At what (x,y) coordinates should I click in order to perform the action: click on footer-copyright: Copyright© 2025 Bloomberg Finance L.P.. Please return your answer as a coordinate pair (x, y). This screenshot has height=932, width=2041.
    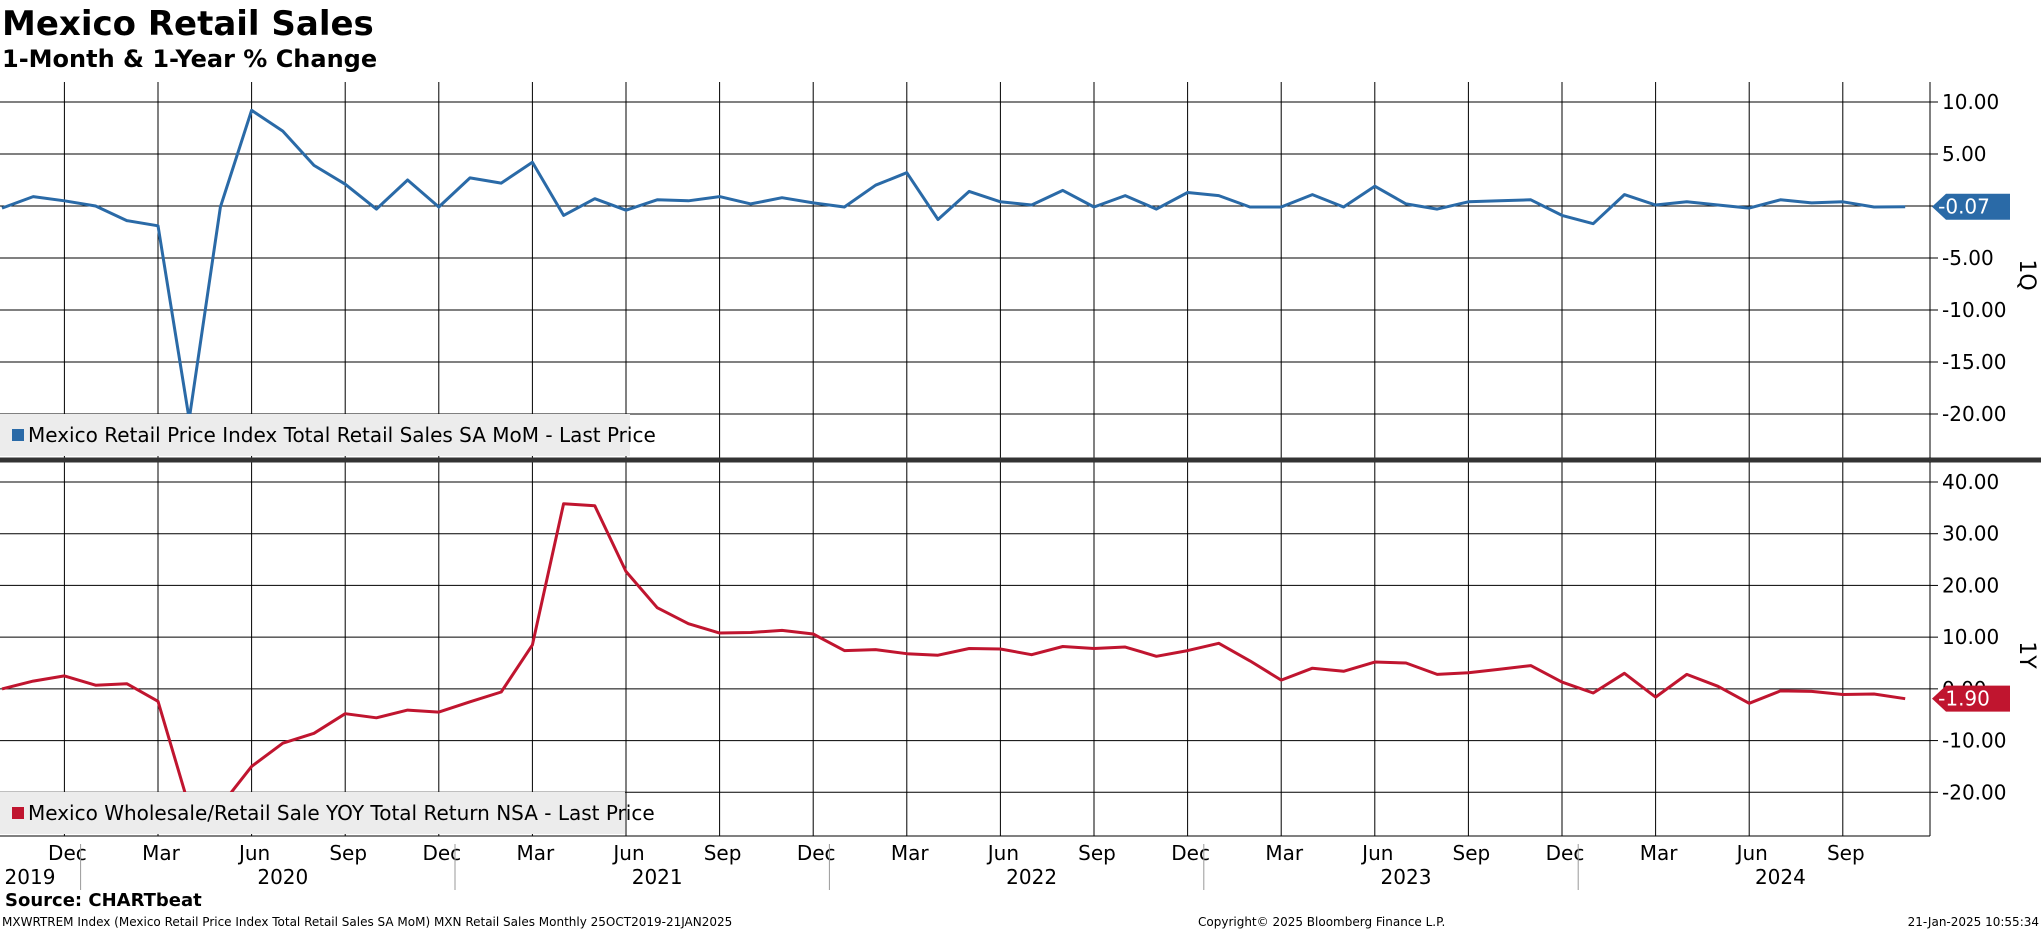
    Looking at the image, I should click on (1322, 922).